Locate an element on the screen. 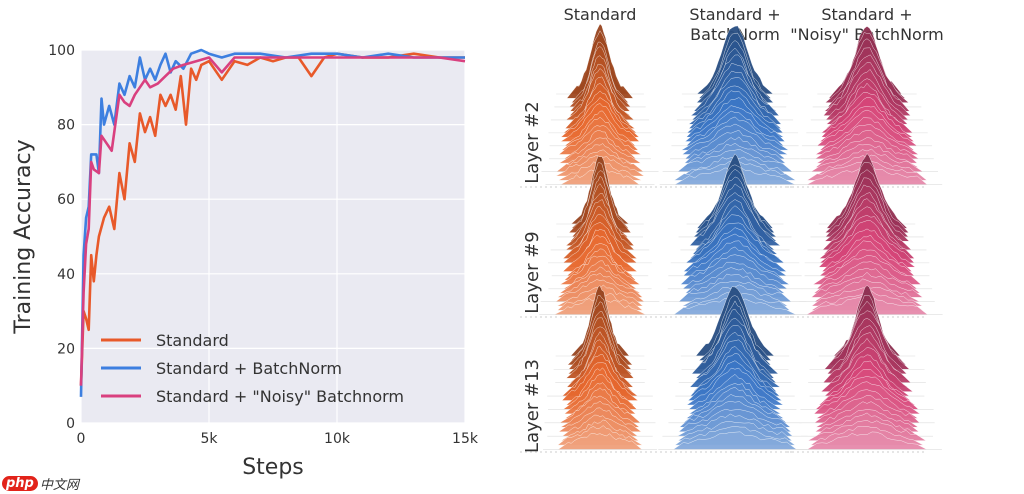 The height and width of the screenshot is (494, 1024). y-axis-label: Training Accuracy is located at coordinates (23, 236).